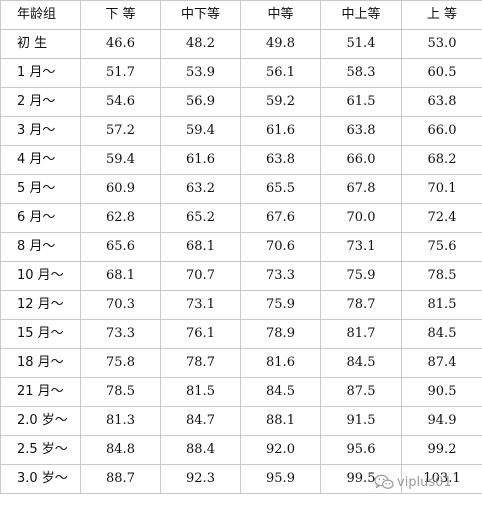 The height and width of the screenshot is (507, 482). Describe the element at coordinates (361, 450) in the screenshot. I see `value-cell-upper-middle: 95.6` at that location.